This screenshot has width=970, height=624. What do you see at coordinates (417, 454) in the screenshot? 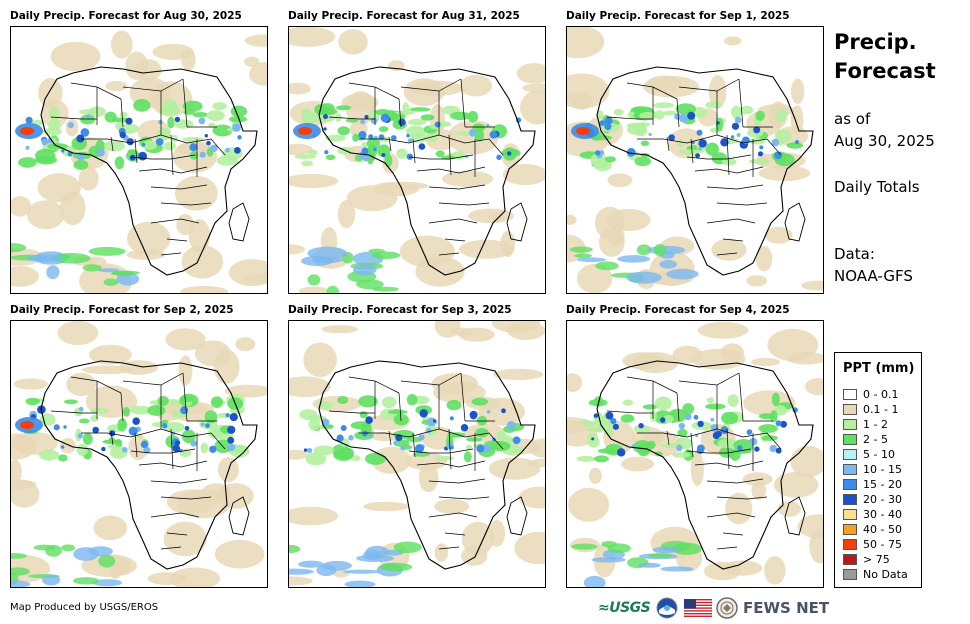
I see `map-canvas` at bounding box center [417, 454].